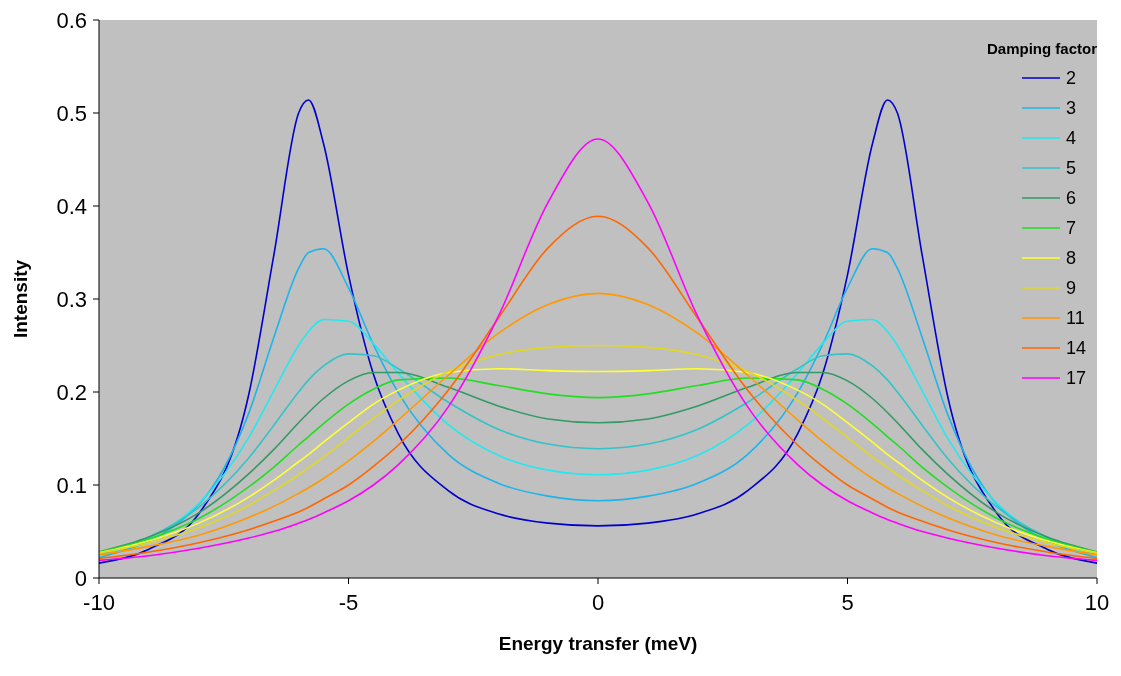 The width and height of the screenshot is (1121, 676). I want to click on legend-label: 4, so click(1071, 138).